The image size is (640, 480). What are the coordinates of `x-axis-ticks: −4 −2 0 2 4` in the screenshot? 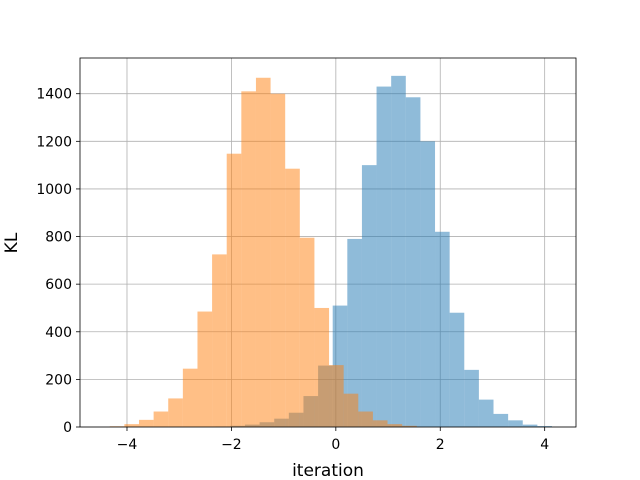 It's located at (333, 440).